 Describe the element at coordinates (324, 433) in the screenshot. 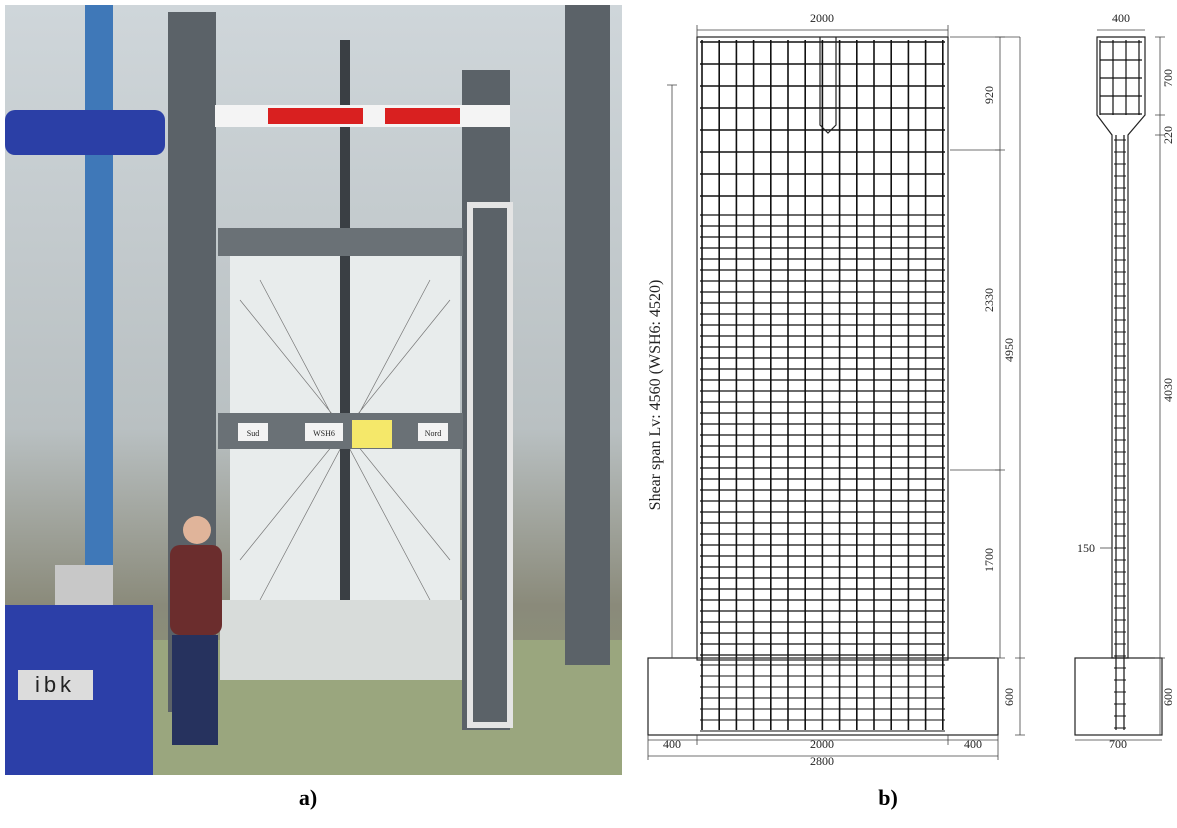

I see `photo-label: WSH6` at that location.